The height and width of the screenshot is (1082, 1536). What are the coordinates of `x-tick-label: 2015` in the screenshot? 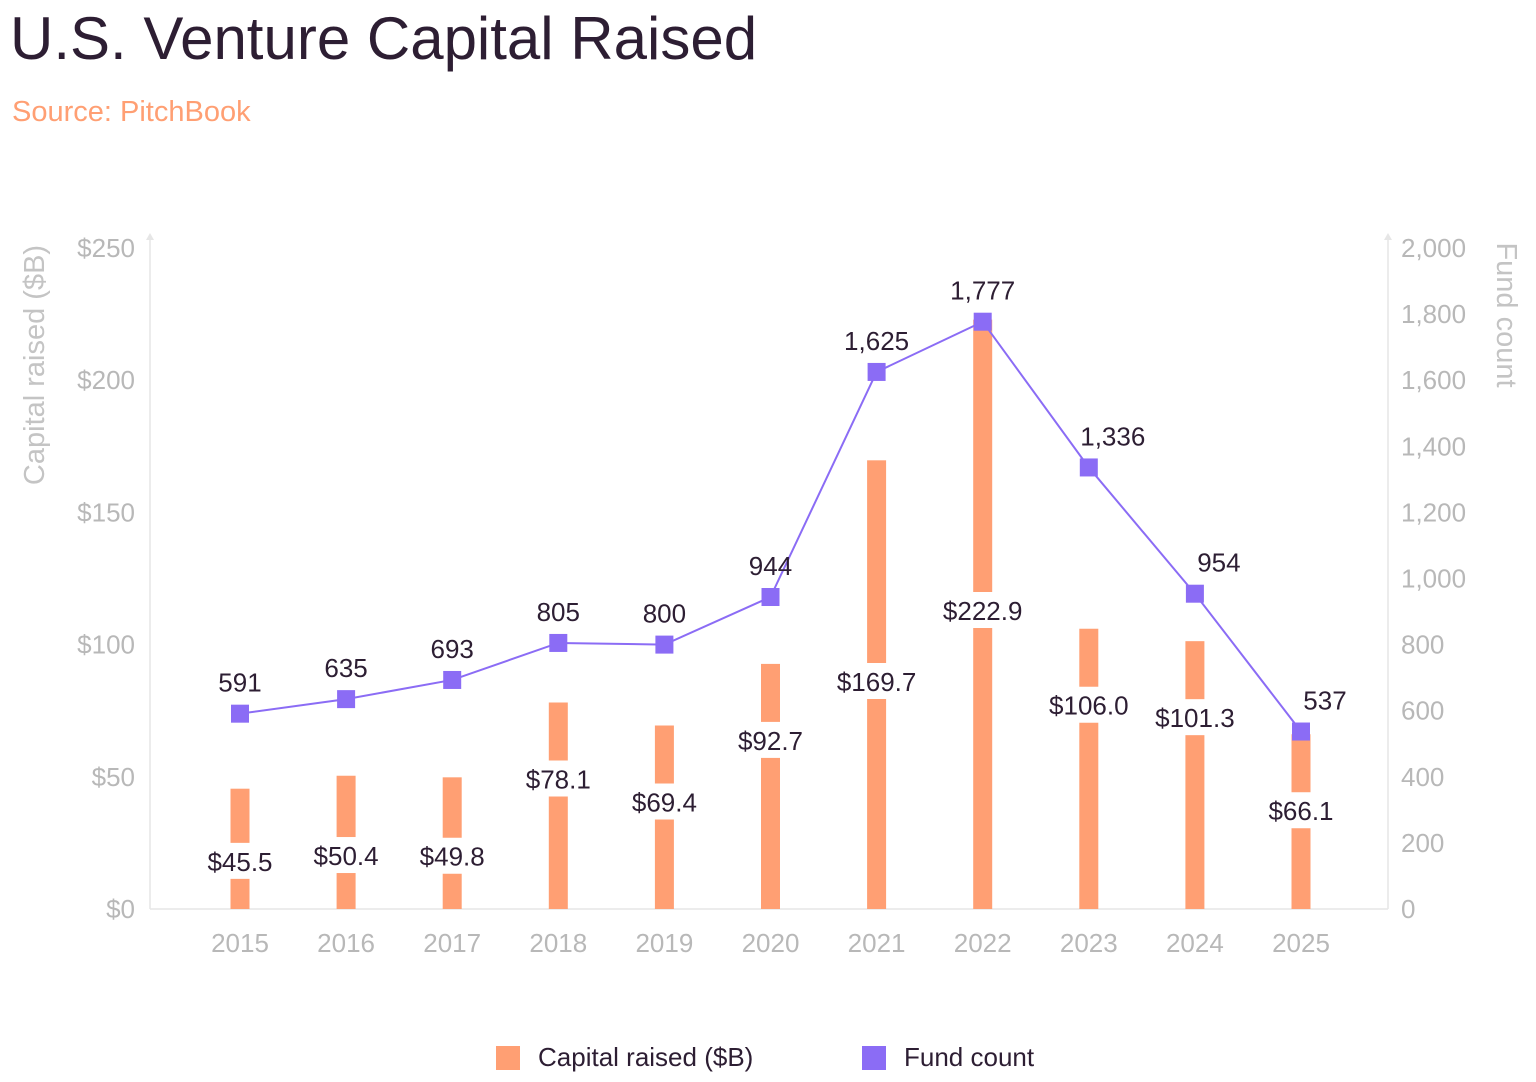 It's located at (240, 943).